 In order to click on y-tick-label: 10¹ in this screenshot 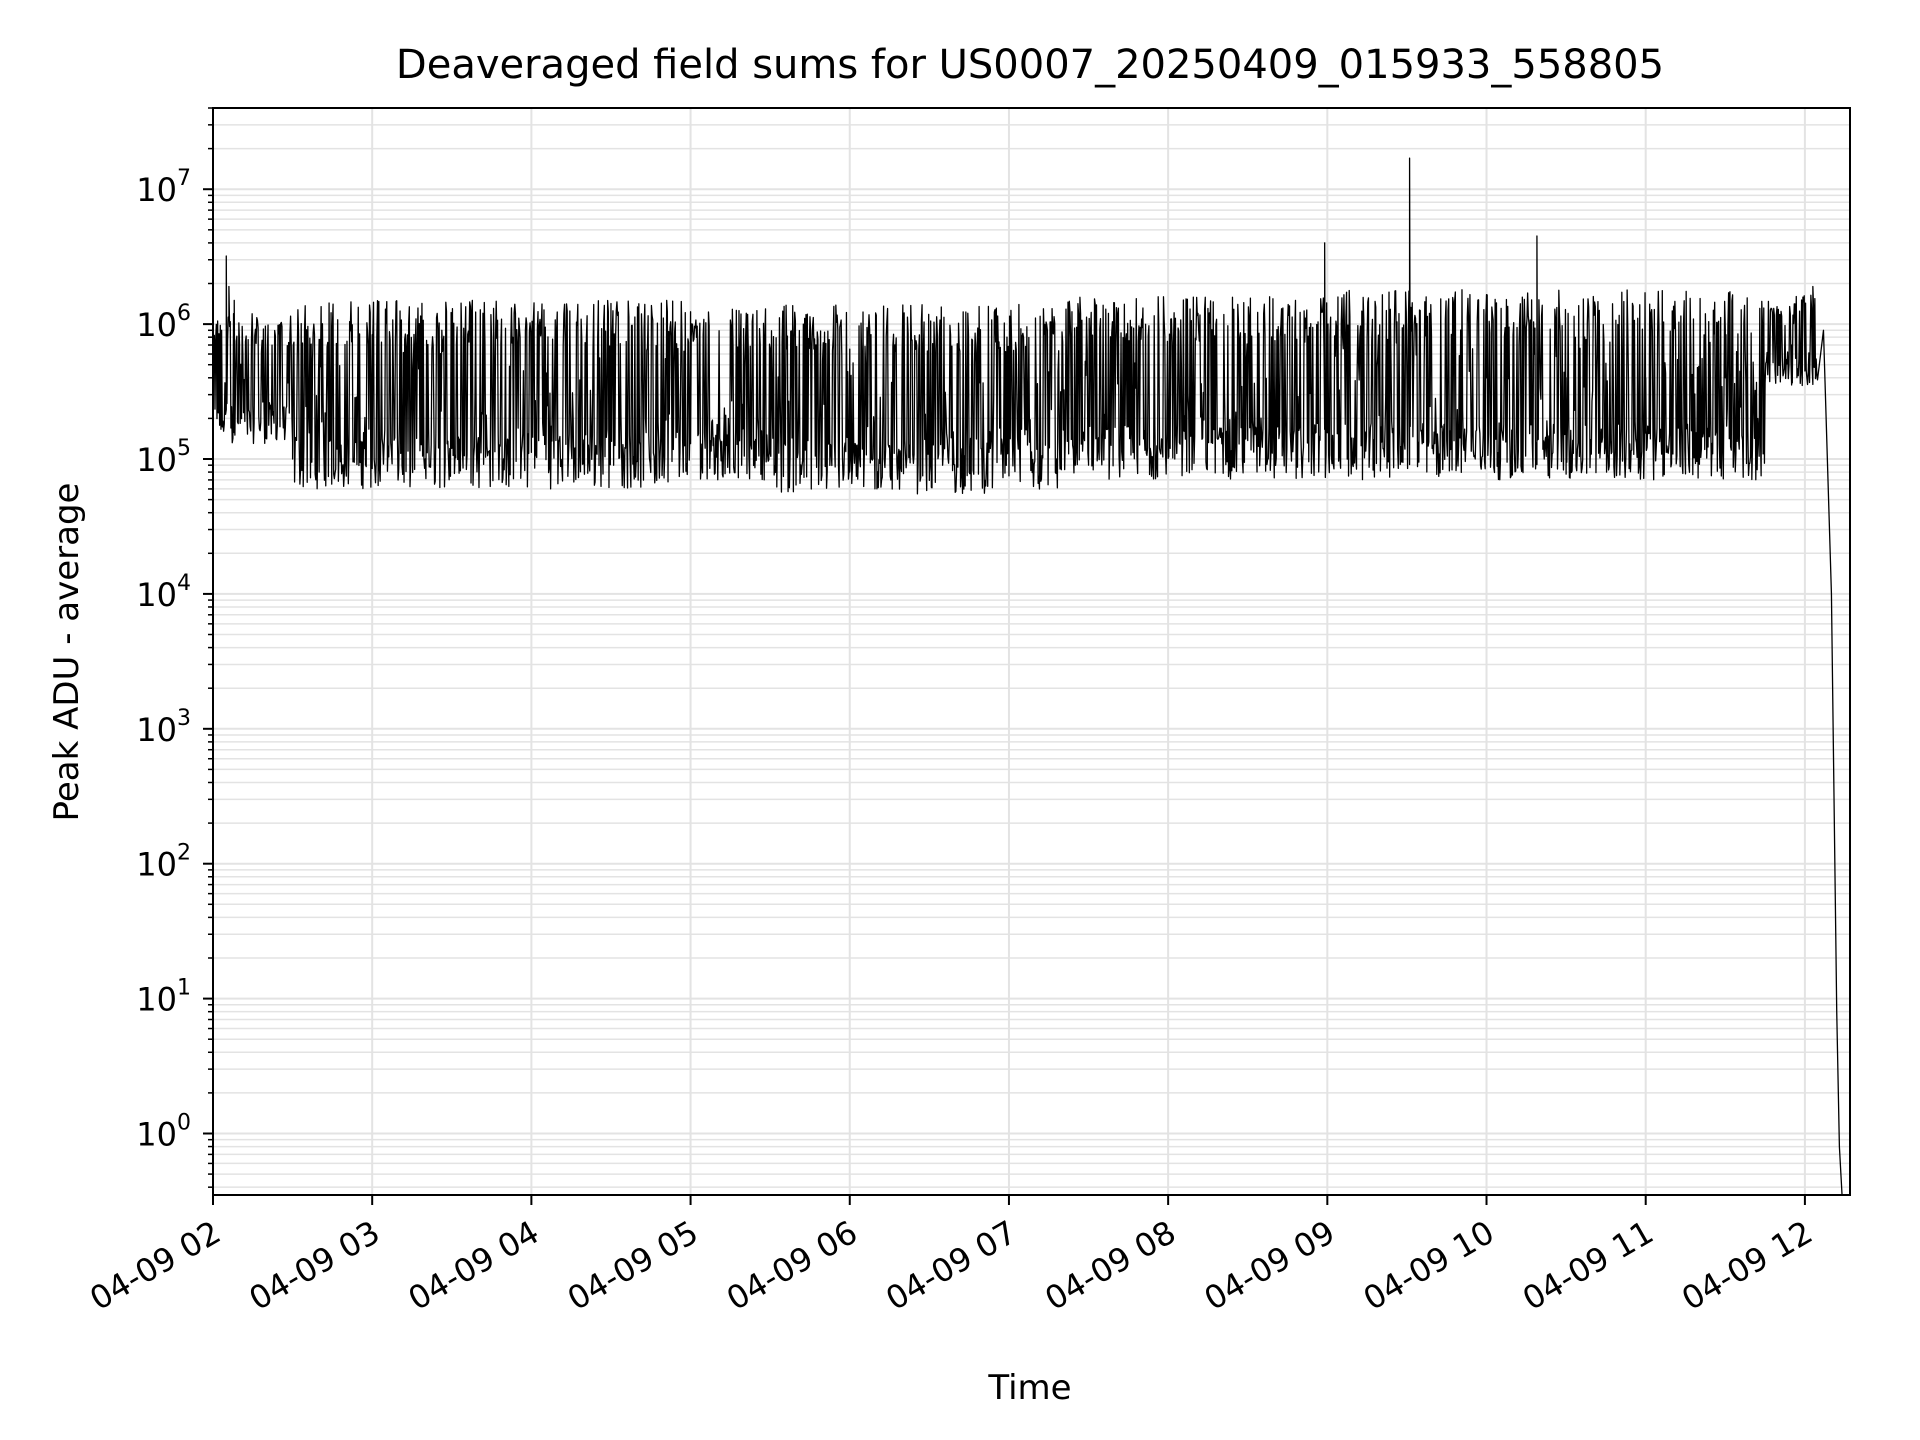, I will do `click(163, 997)`.